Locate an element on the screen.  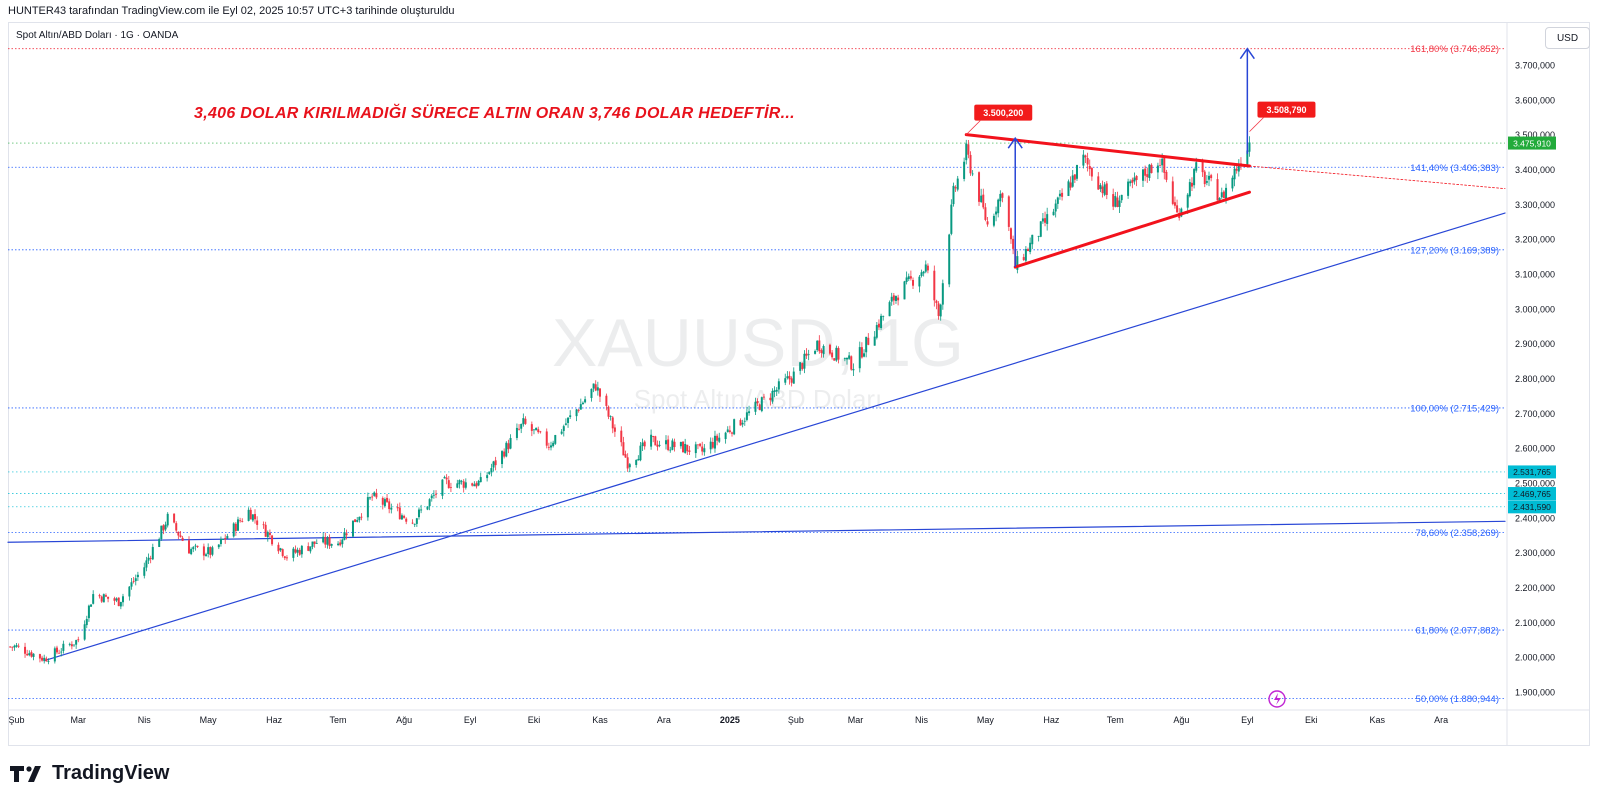
price-level-label: 2.431,590 is located at coordinates (1532, 507).